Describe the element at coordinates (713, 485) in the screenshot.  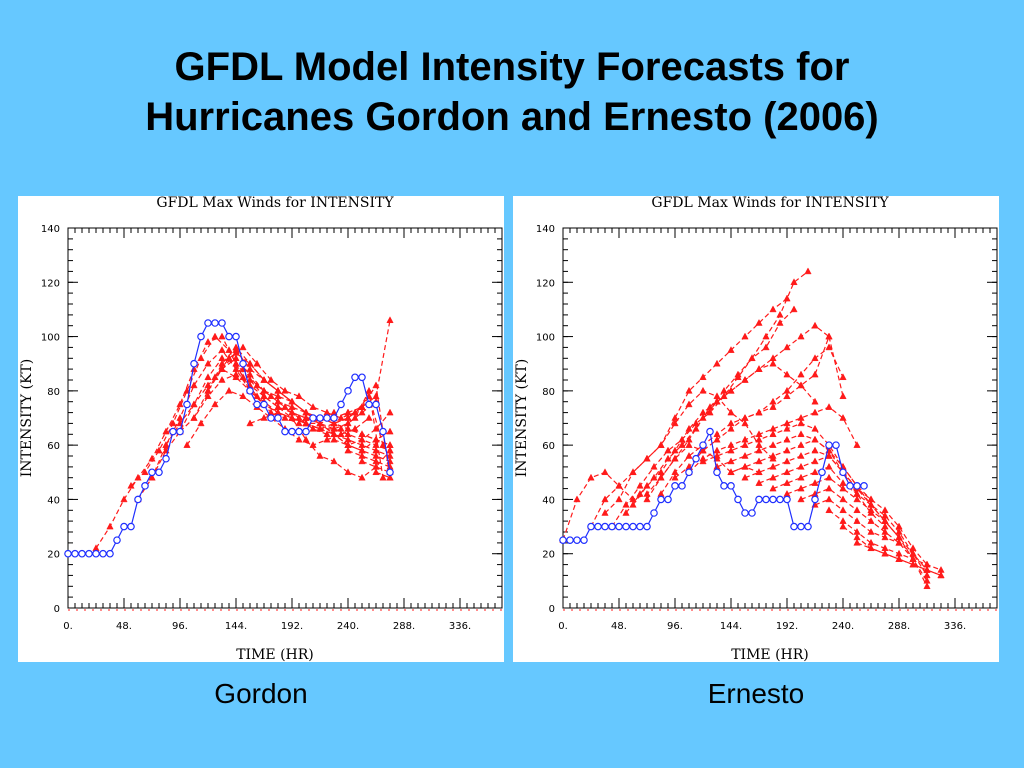
I see `observed-line` at that location.